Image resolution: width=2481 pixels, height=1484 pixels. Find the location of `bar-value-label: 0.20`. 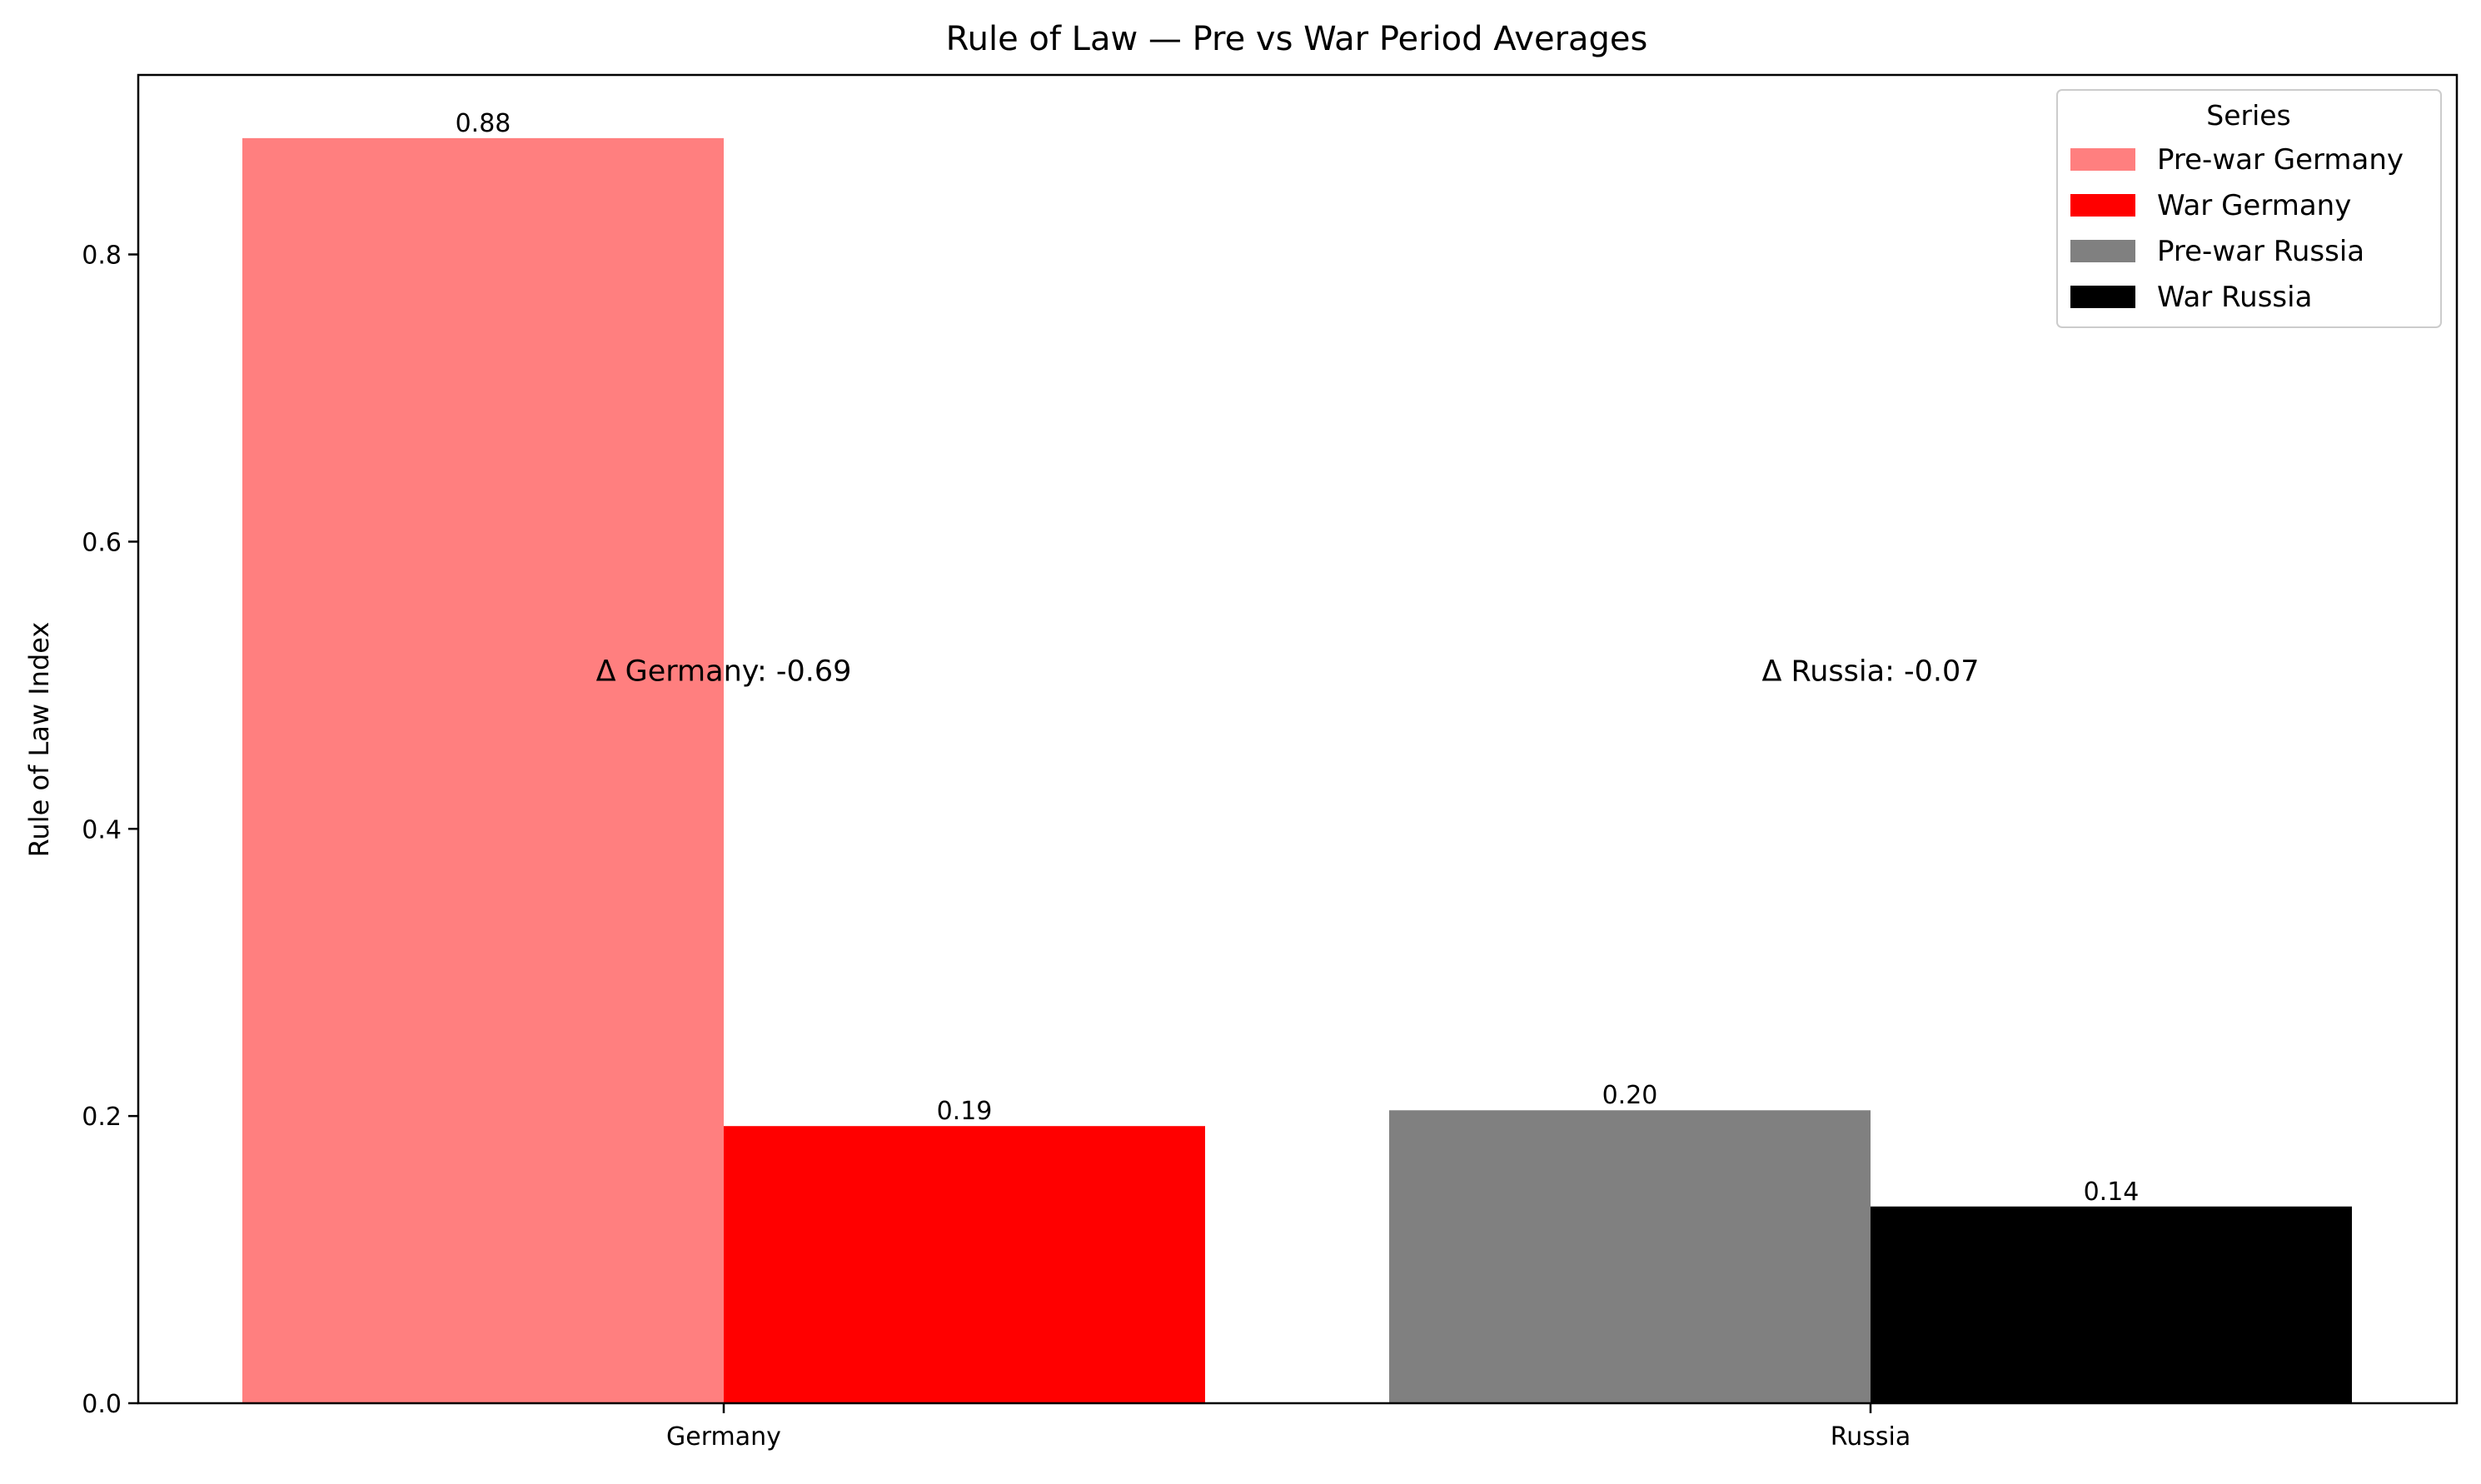

bar-value-label: 0.20 is located at coordinates (1630, 1095).